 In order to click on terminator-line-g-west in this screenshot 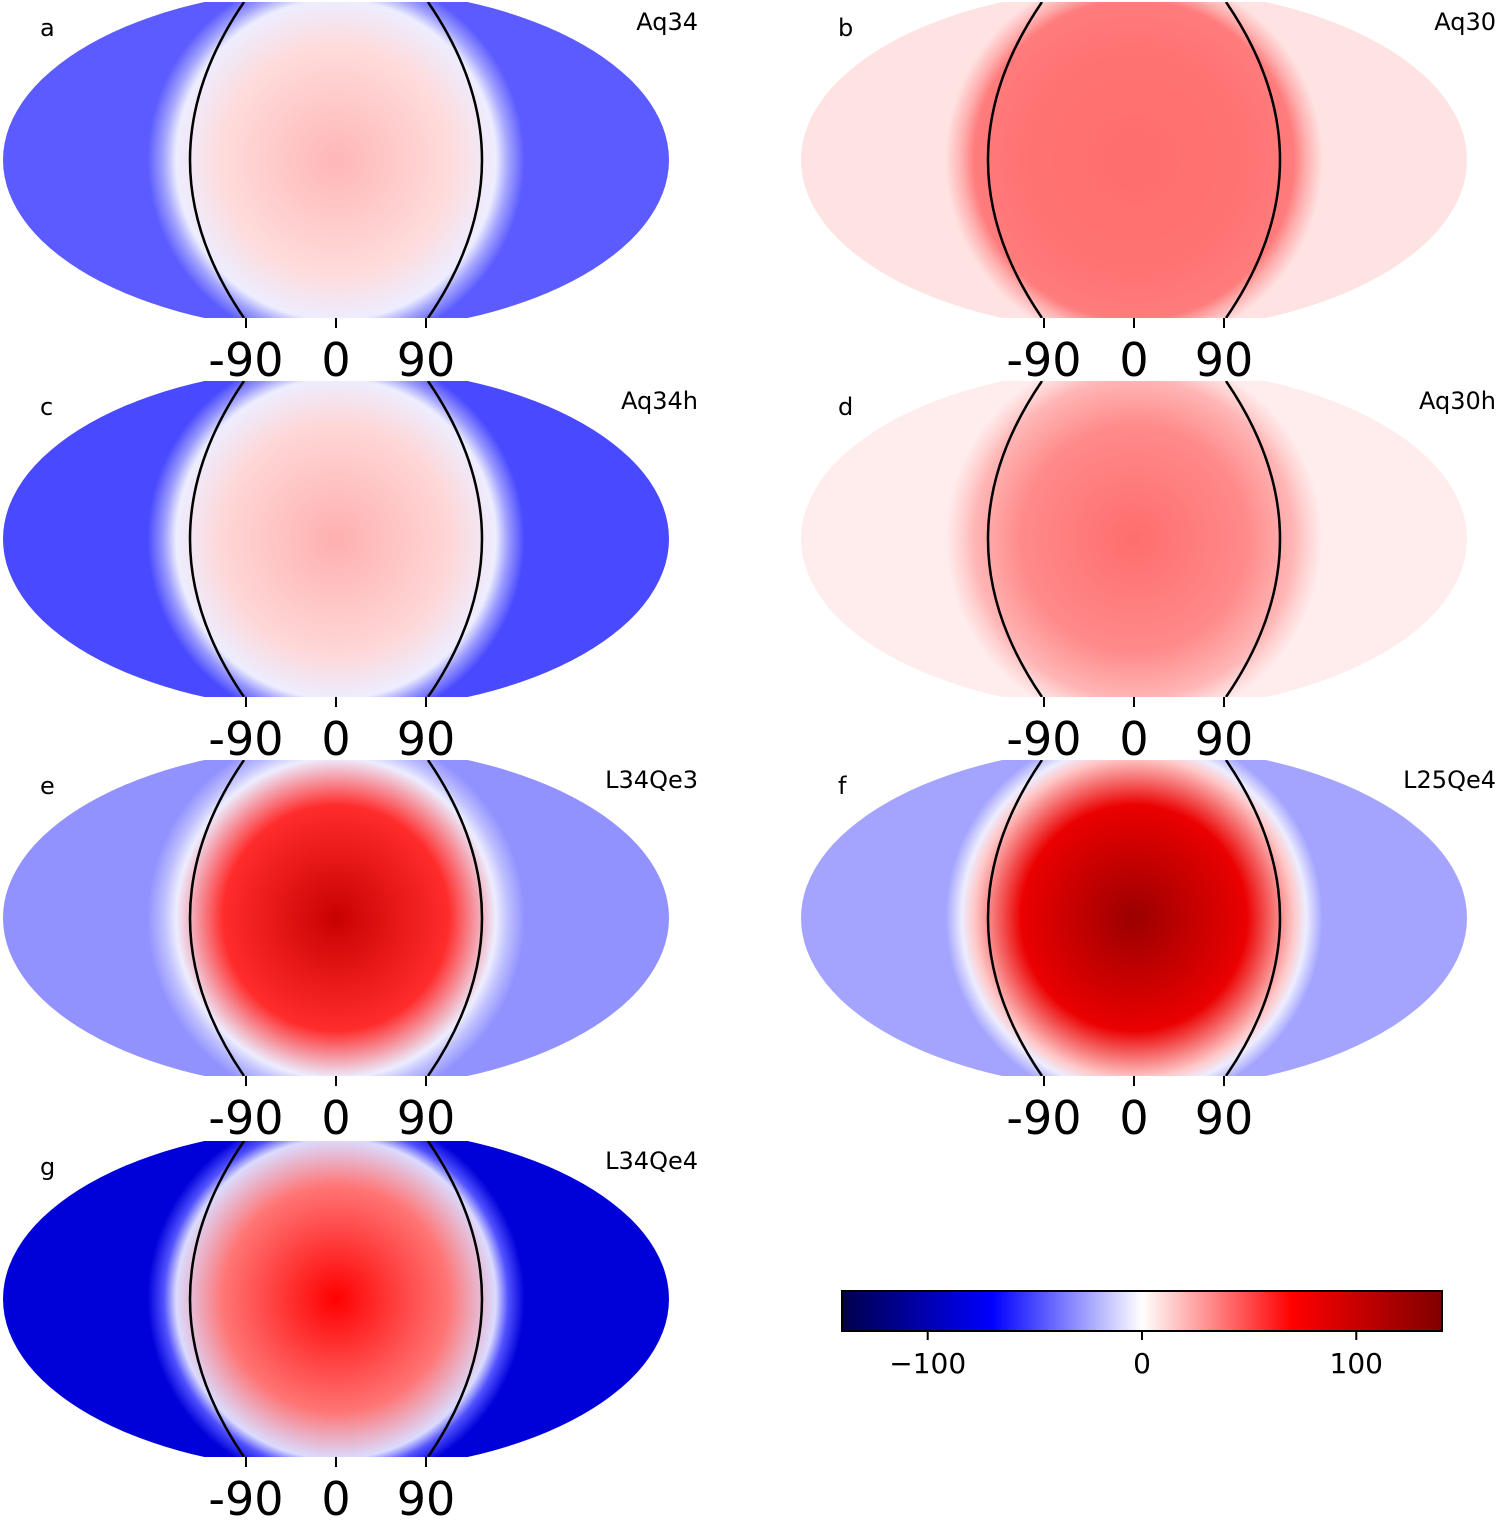, I will do `click(217, 1299)`.